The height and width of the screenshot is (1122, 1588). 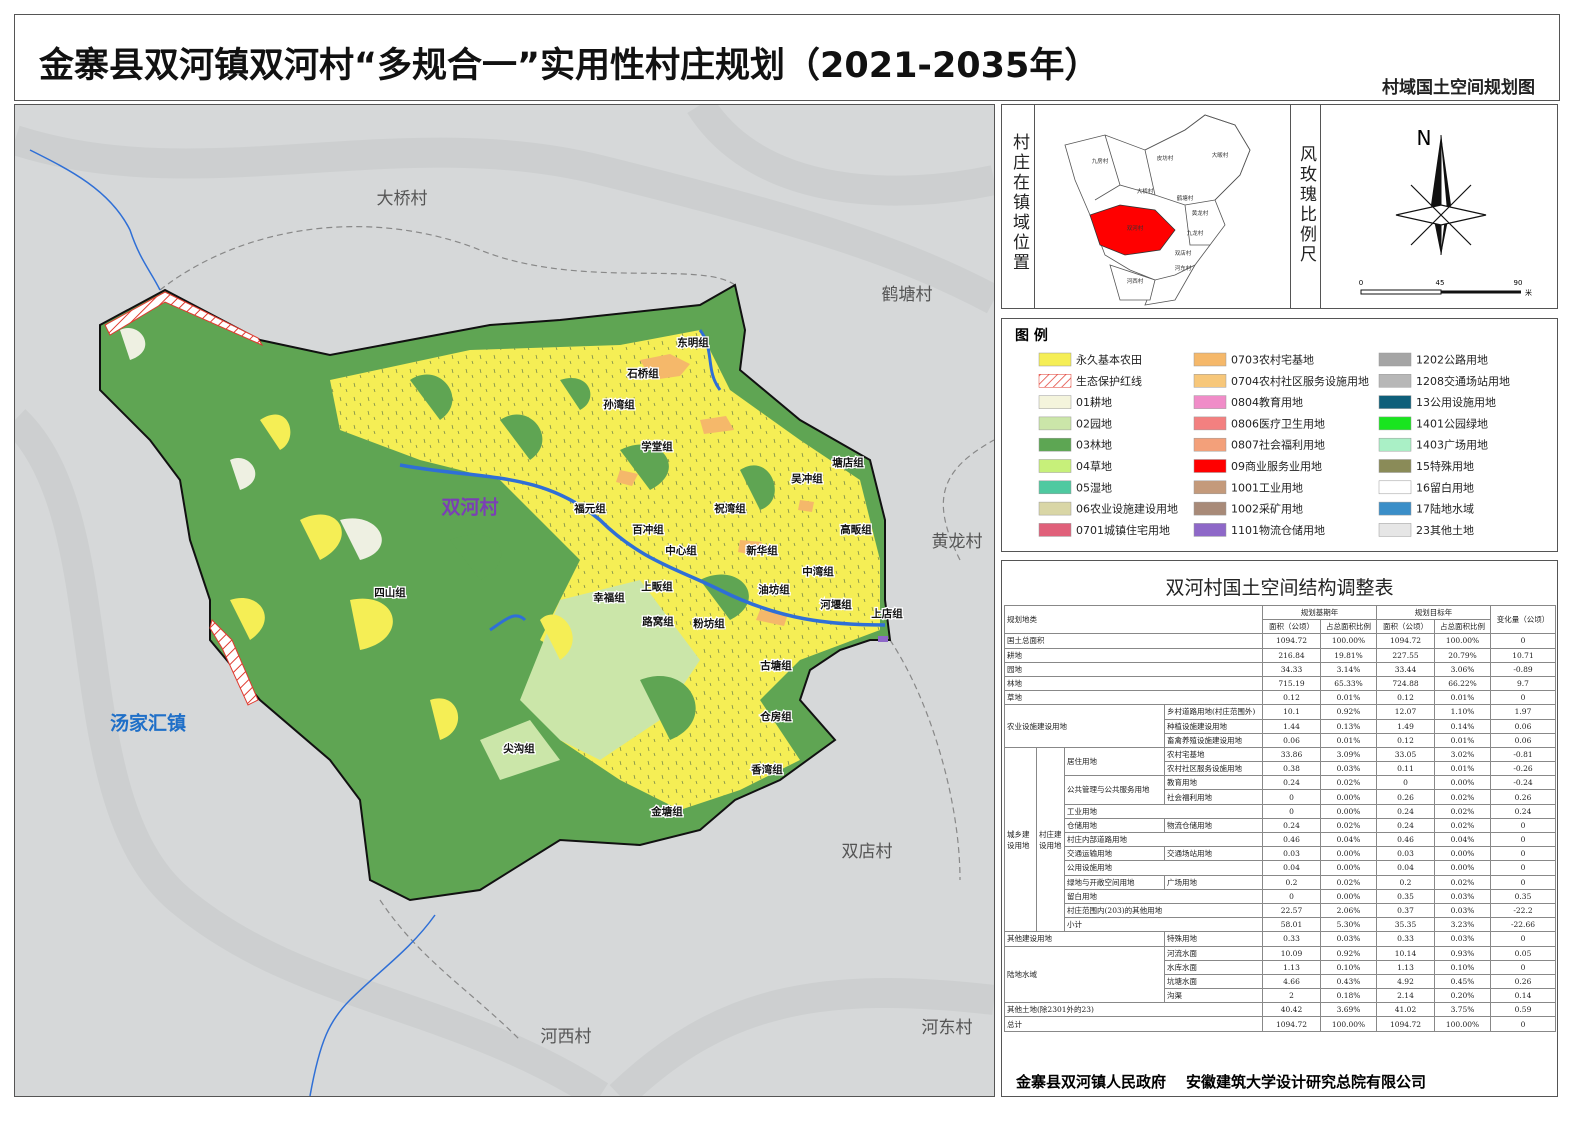 I want to click on legend-label: 1002采矿用地, so click(x=1267, y=509).